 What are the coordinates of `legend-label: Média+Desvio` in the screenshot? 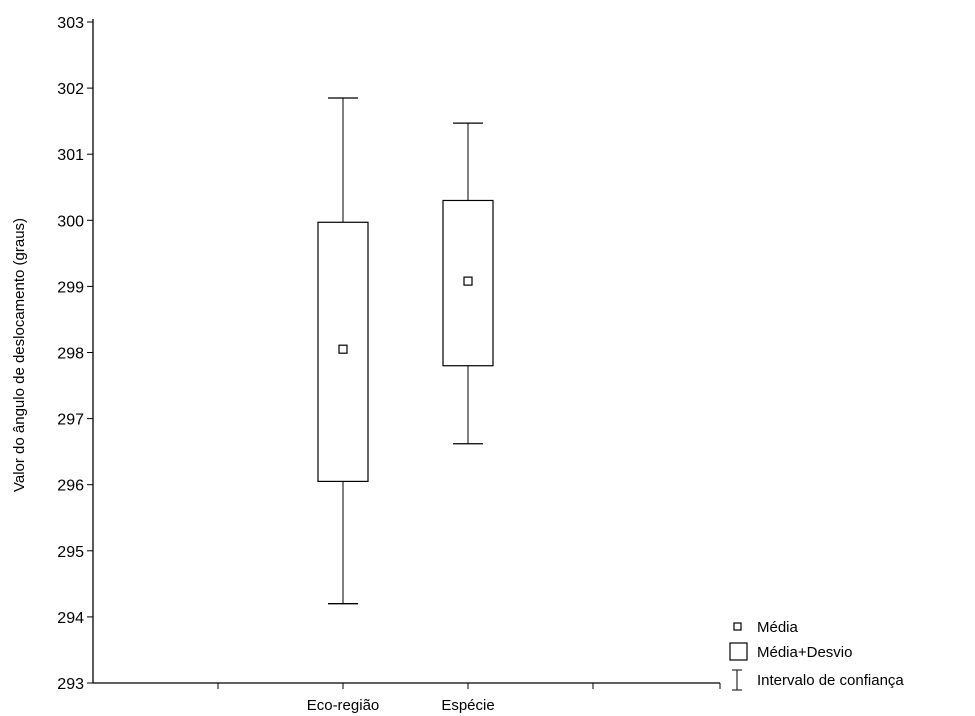 It's located at (804, 652).